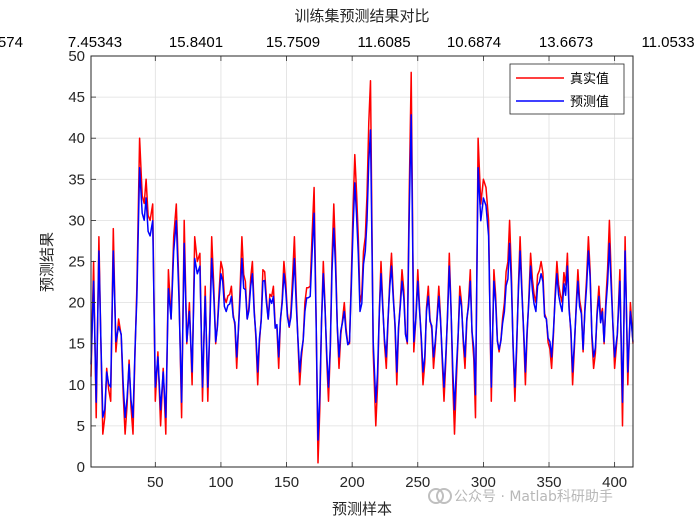 This screenshot has height=525, width=700. Describe the element at coordinates (361, 16) in the screenshot. I see `chart-title: 训练集预测结果对比` at that location.